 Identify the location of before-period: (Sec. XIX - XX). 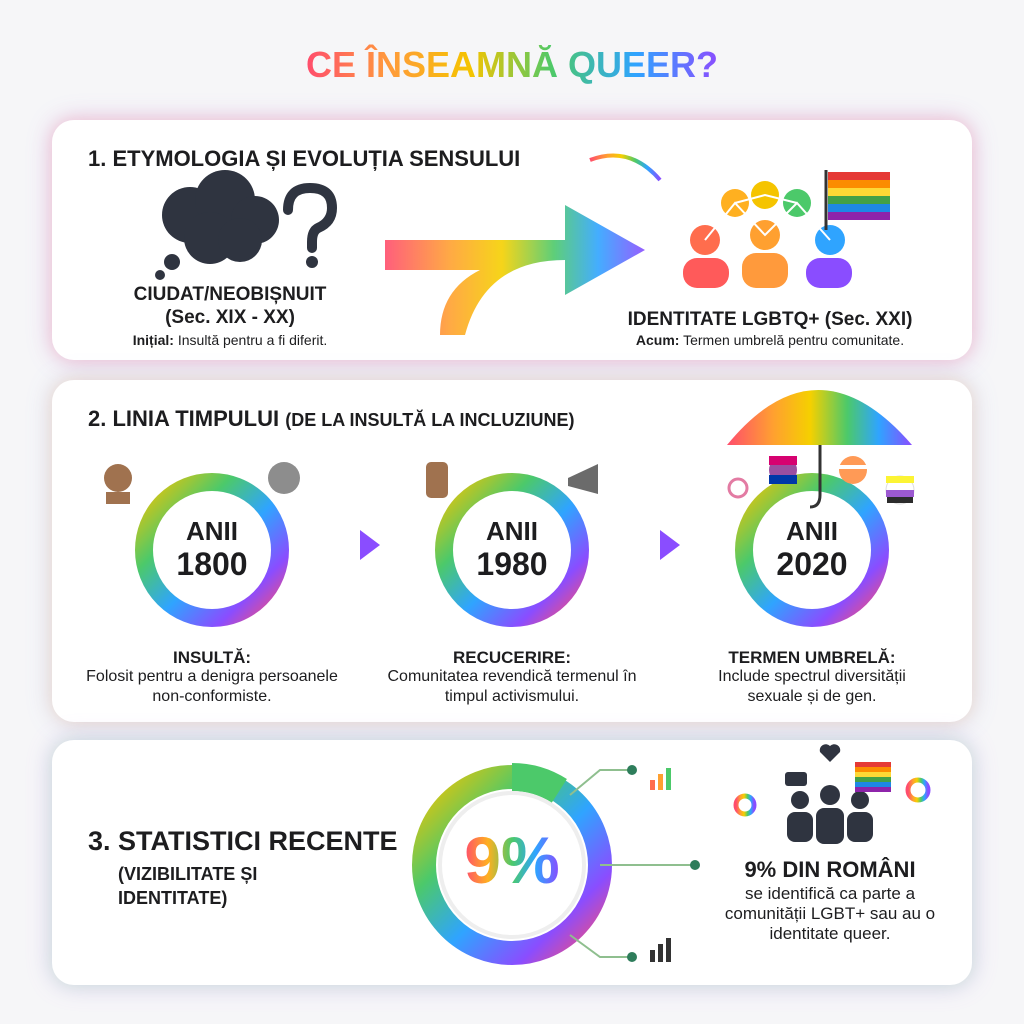
(230, 317).